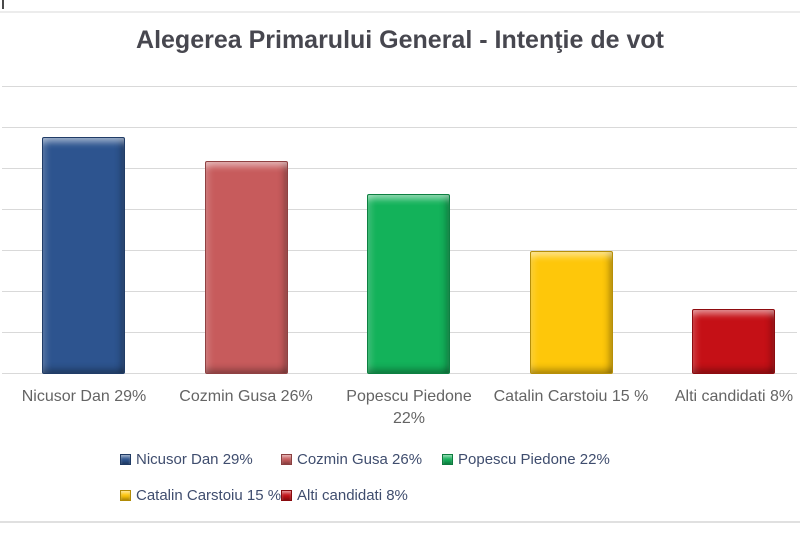  What do you see at coordinates (534, 459) in the screenshot?
I see `legend-label: Popescu Piedone 22%` at bounding box center [534, 459].